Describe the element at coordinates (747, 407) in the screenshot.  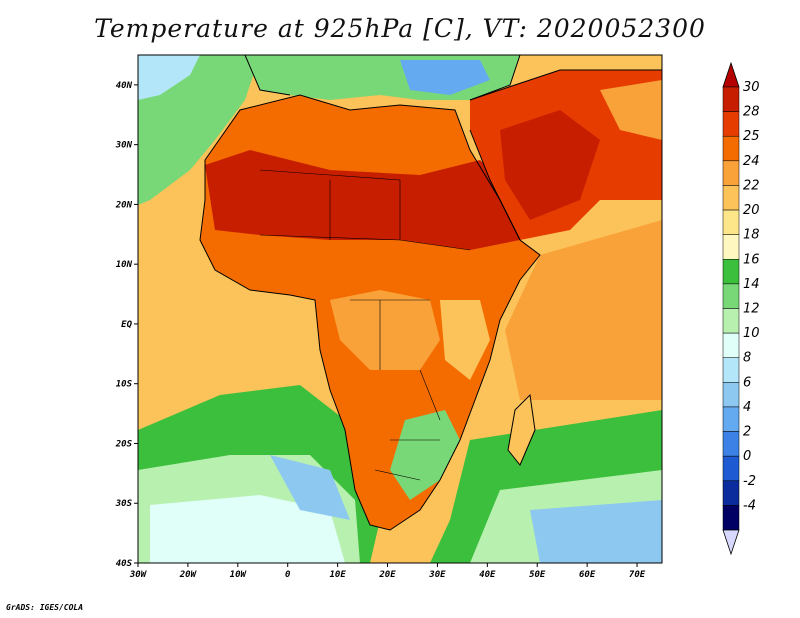
I see `colorbar-label: 4` at that location.